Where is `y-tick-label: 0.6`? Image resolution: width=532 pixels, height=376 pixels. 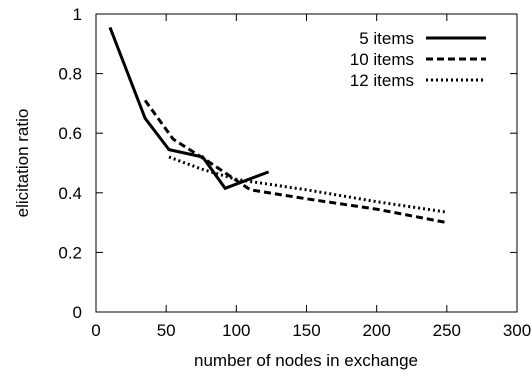
y-tick-label: 0.6 is located at coordinates (70, 133).